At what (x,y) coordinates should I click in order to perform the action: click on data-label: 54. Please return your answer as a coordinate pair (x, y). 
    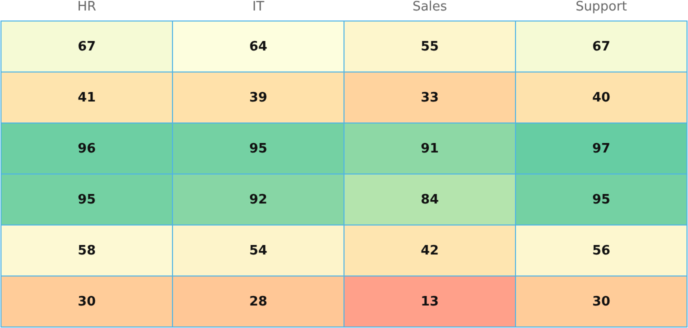
    Looking at the image, I should click on (258, 251).